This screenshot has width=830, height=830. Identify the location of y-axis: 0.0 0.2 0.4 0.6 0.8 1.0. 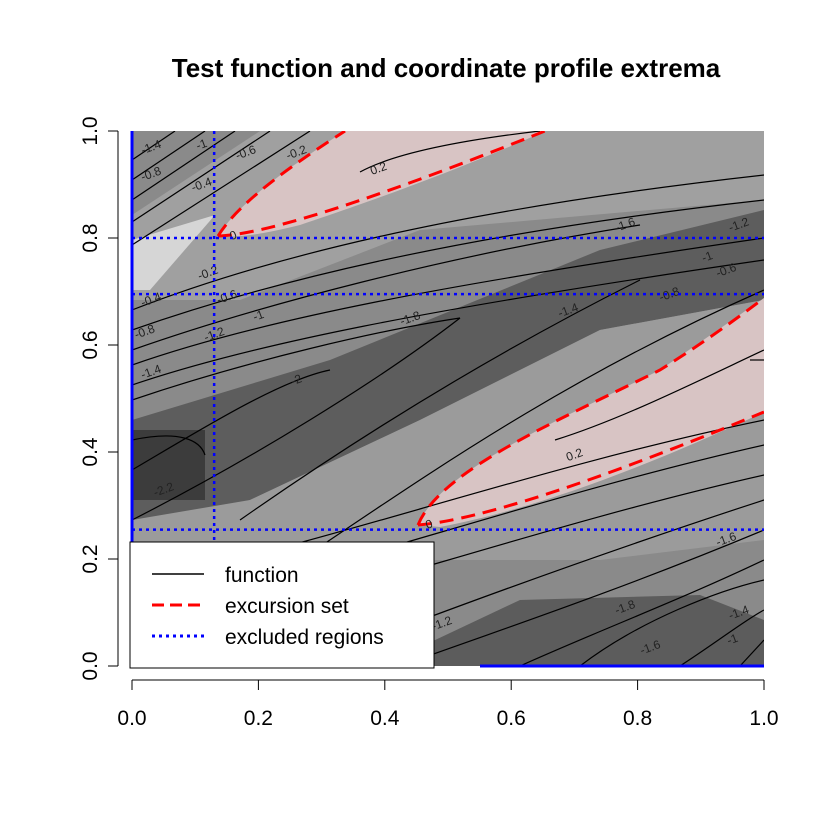
(99, 398).